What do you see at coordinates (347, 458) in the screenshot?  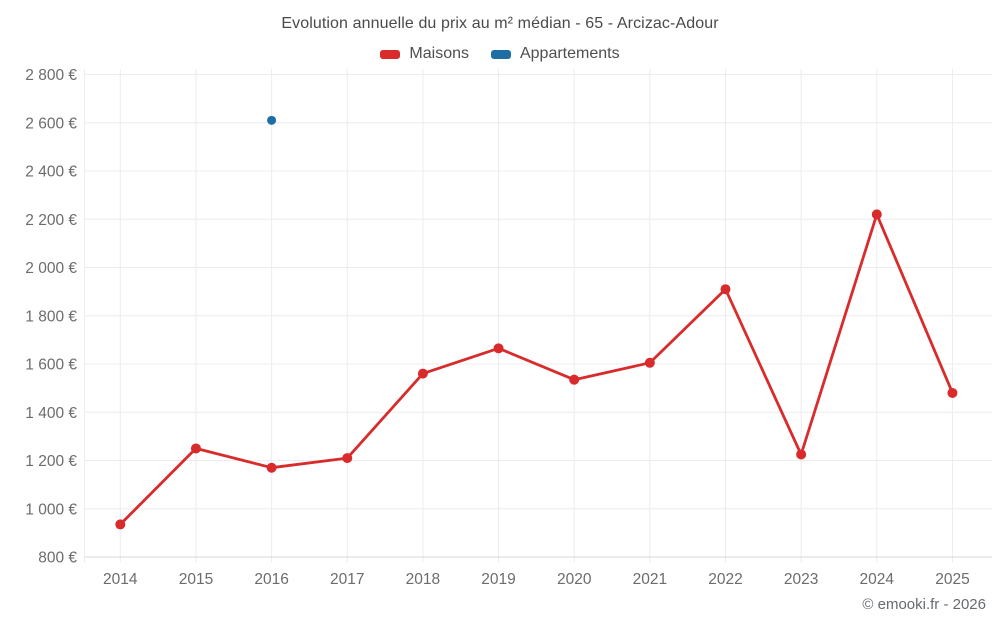 I see `data-point-maisons-2017` at bounding box center [347, 458].